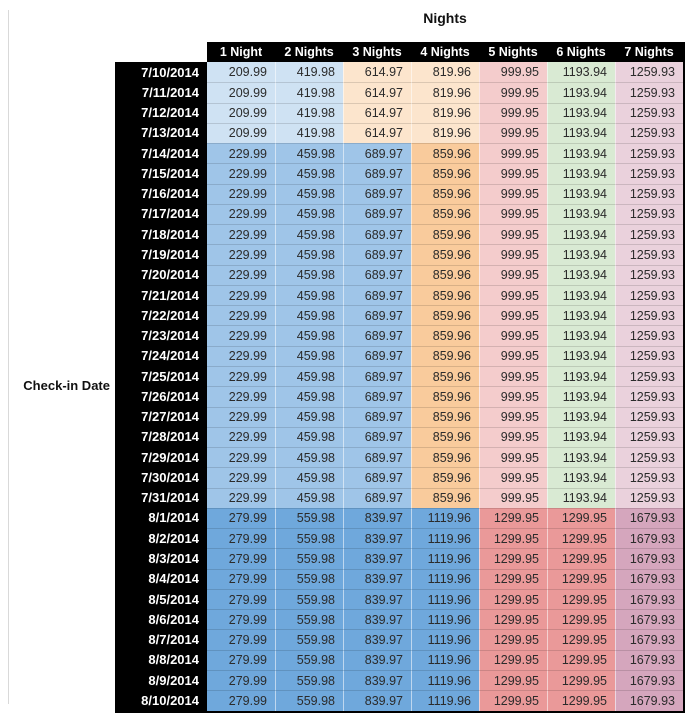  I want to click on checkin-date-cell: 7/27/2014, so click(161, 416).